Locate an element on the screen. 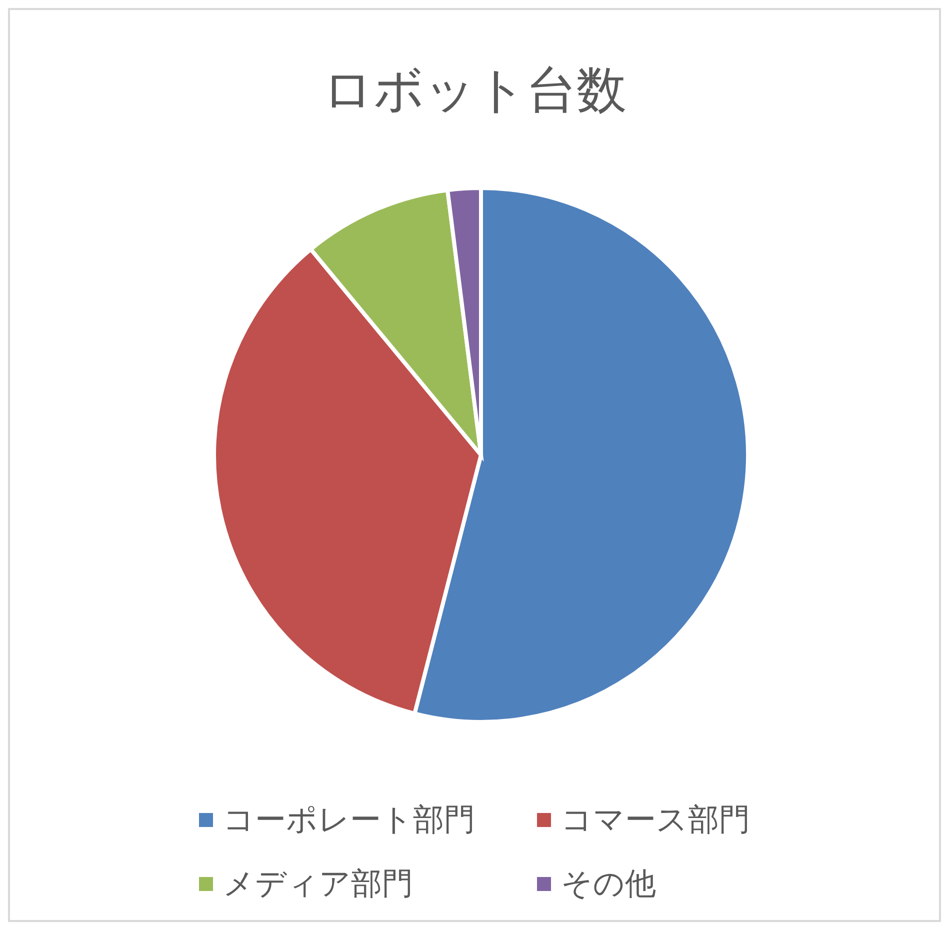  legend-label: その他 is located at coordinates (608, 884).